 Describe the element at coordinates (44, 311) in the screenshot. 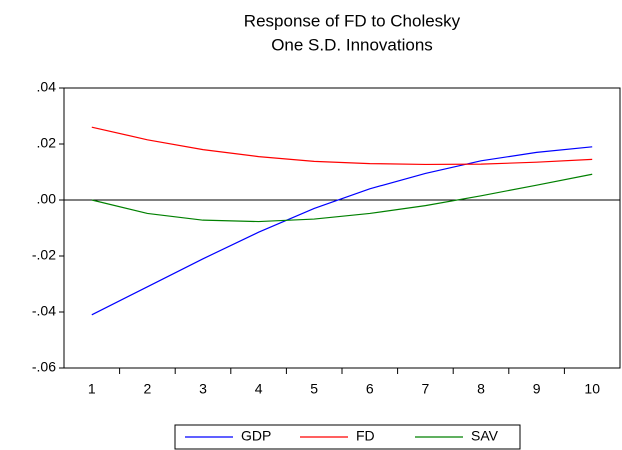

I see `y-tick-label: -.04` at that location.